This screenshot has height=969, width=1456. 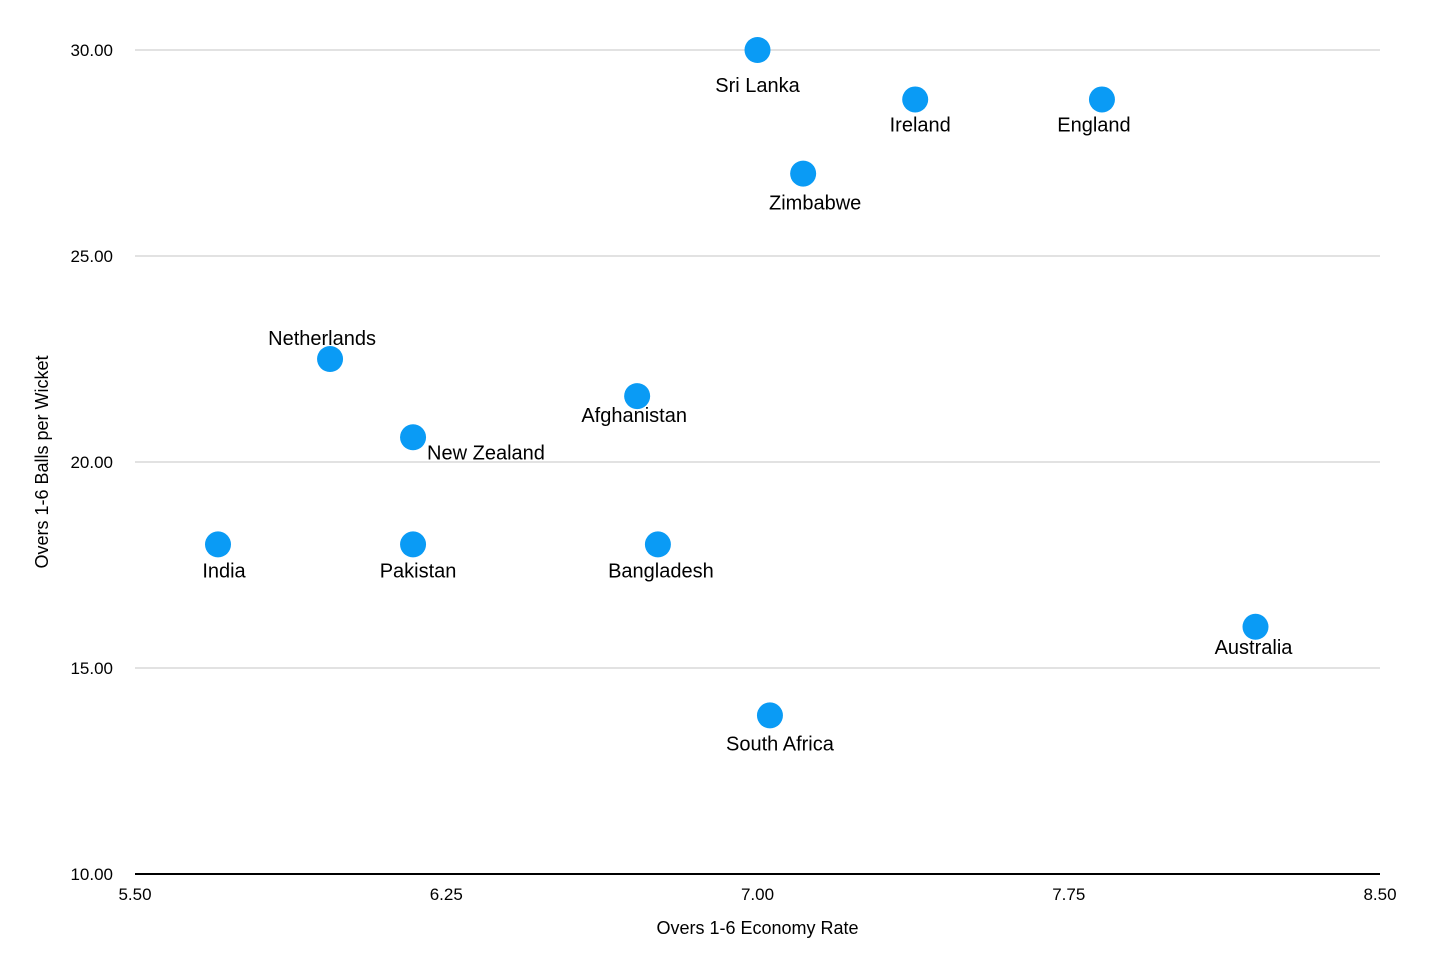 What do you see at coordinates (42, 461) in the screenshot?
I see `y-axis-title: Overs 1-6 Balls per Wicket` at bounding box center [42, 461].